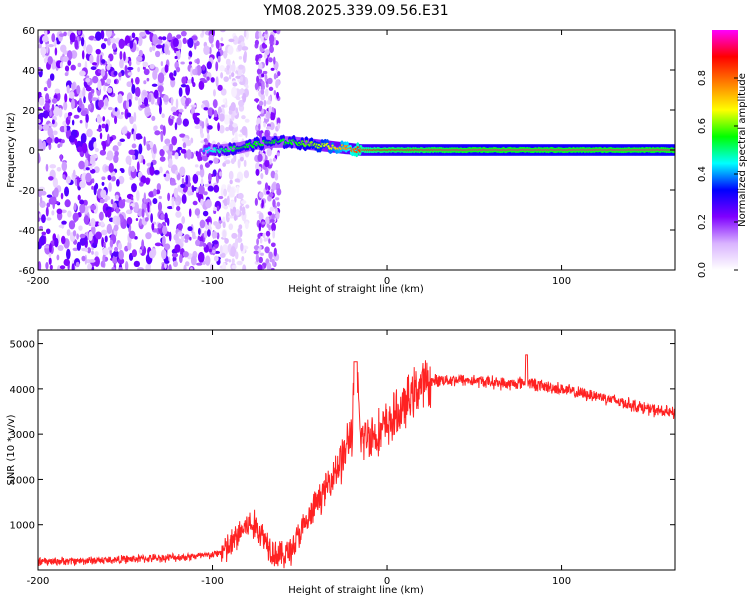 The height and width of the screenshot is (600, 750). I want to click on colorbar-tick-label: 0.0, so click(702, 270).